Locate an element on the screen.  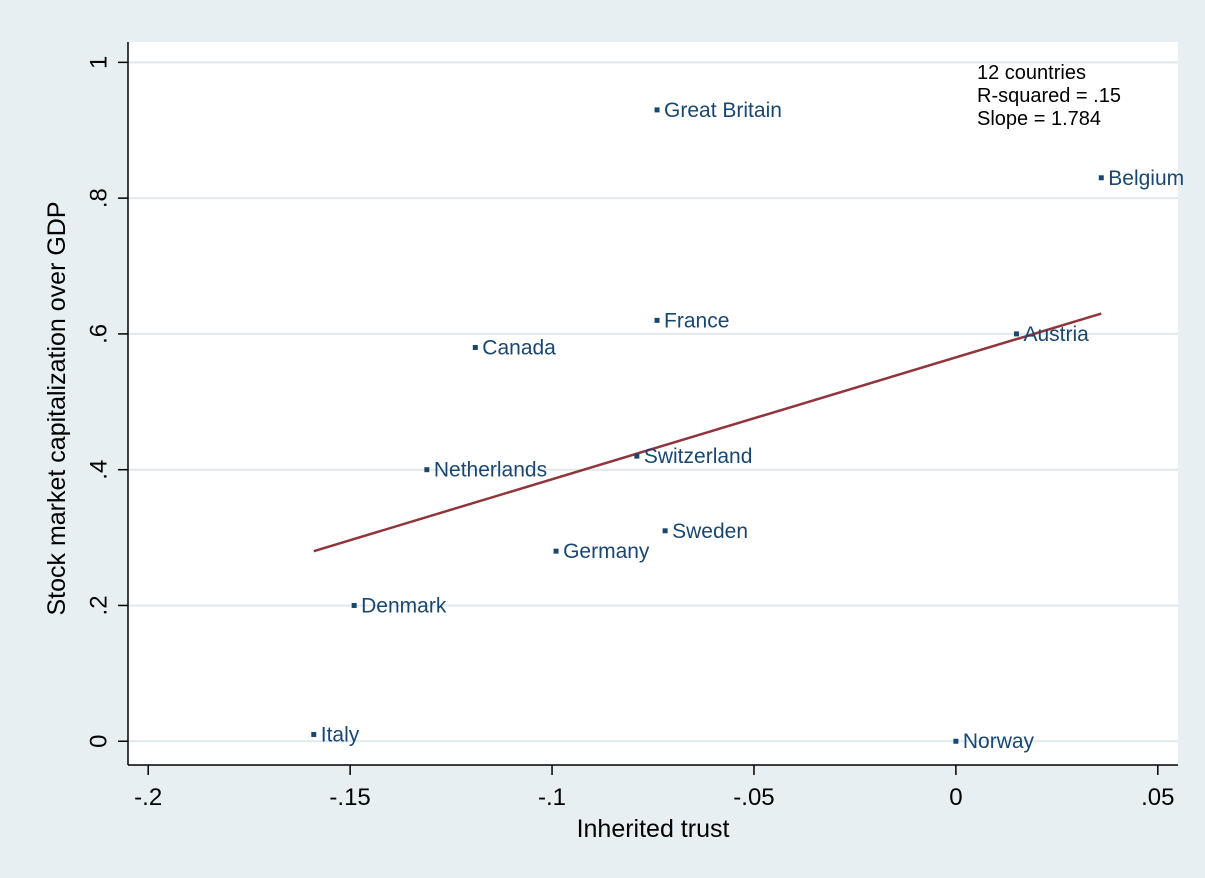
point-label: France is located at coordinates (696, 320).